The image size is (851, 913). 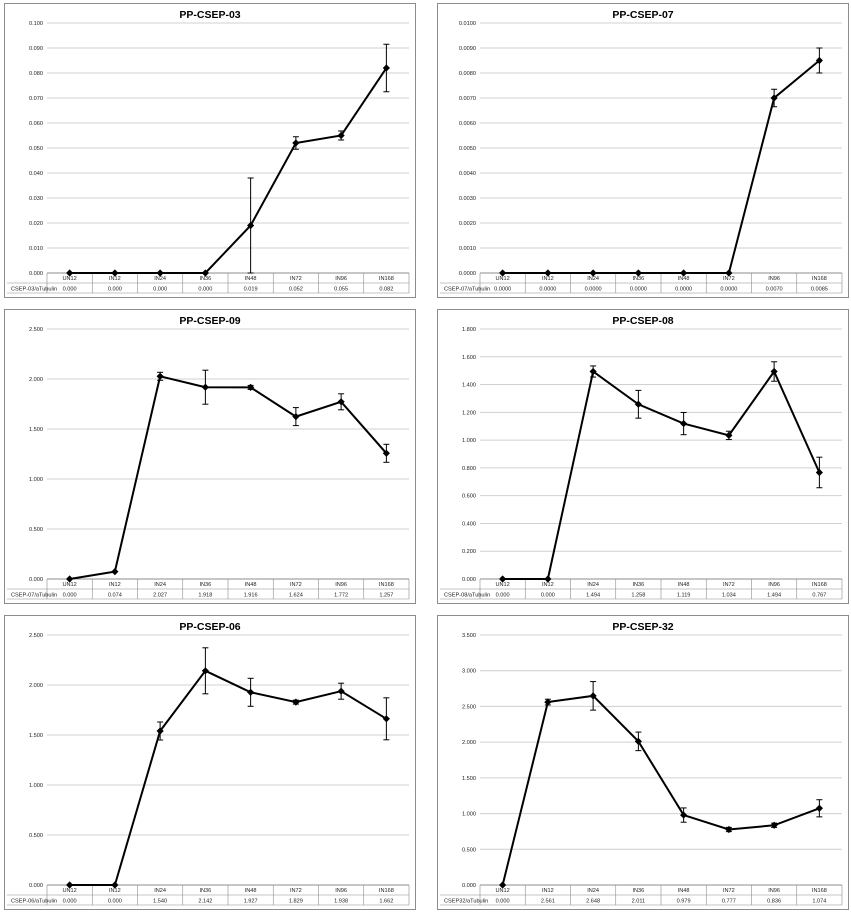 What do you see at coordinates (469, 850) in the screenshot?
I see `y-tick-label: 0.500` at bounding box center [469, 850].